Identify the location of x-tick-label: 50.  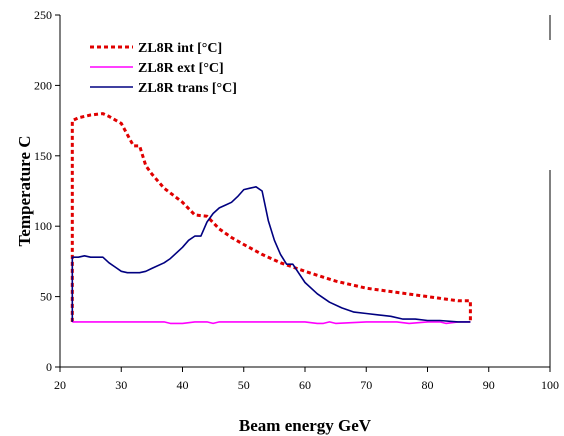
(244, 385).